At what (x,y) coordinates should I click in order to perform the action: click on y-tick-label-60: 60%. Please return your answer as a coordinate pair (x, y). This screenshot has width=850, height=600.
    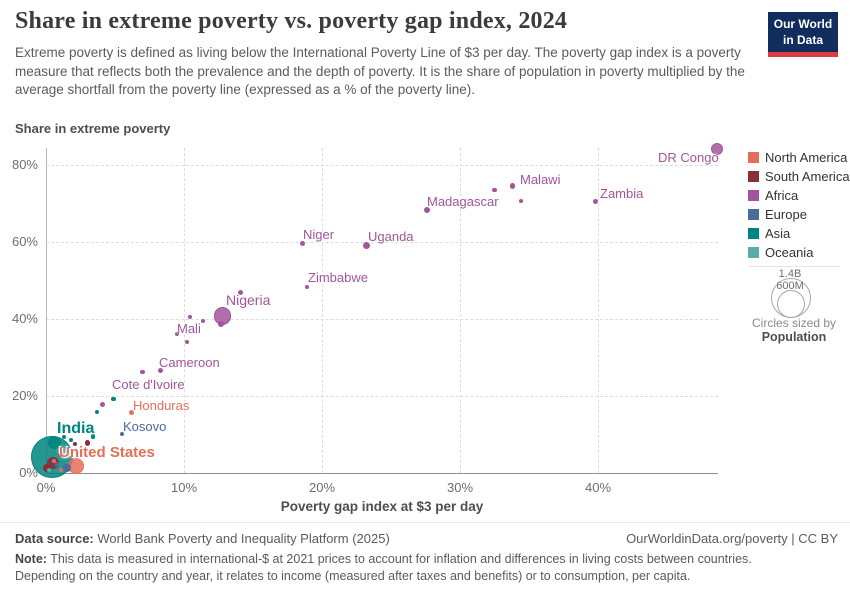
    Looking at the image, I should click on (24, 241).